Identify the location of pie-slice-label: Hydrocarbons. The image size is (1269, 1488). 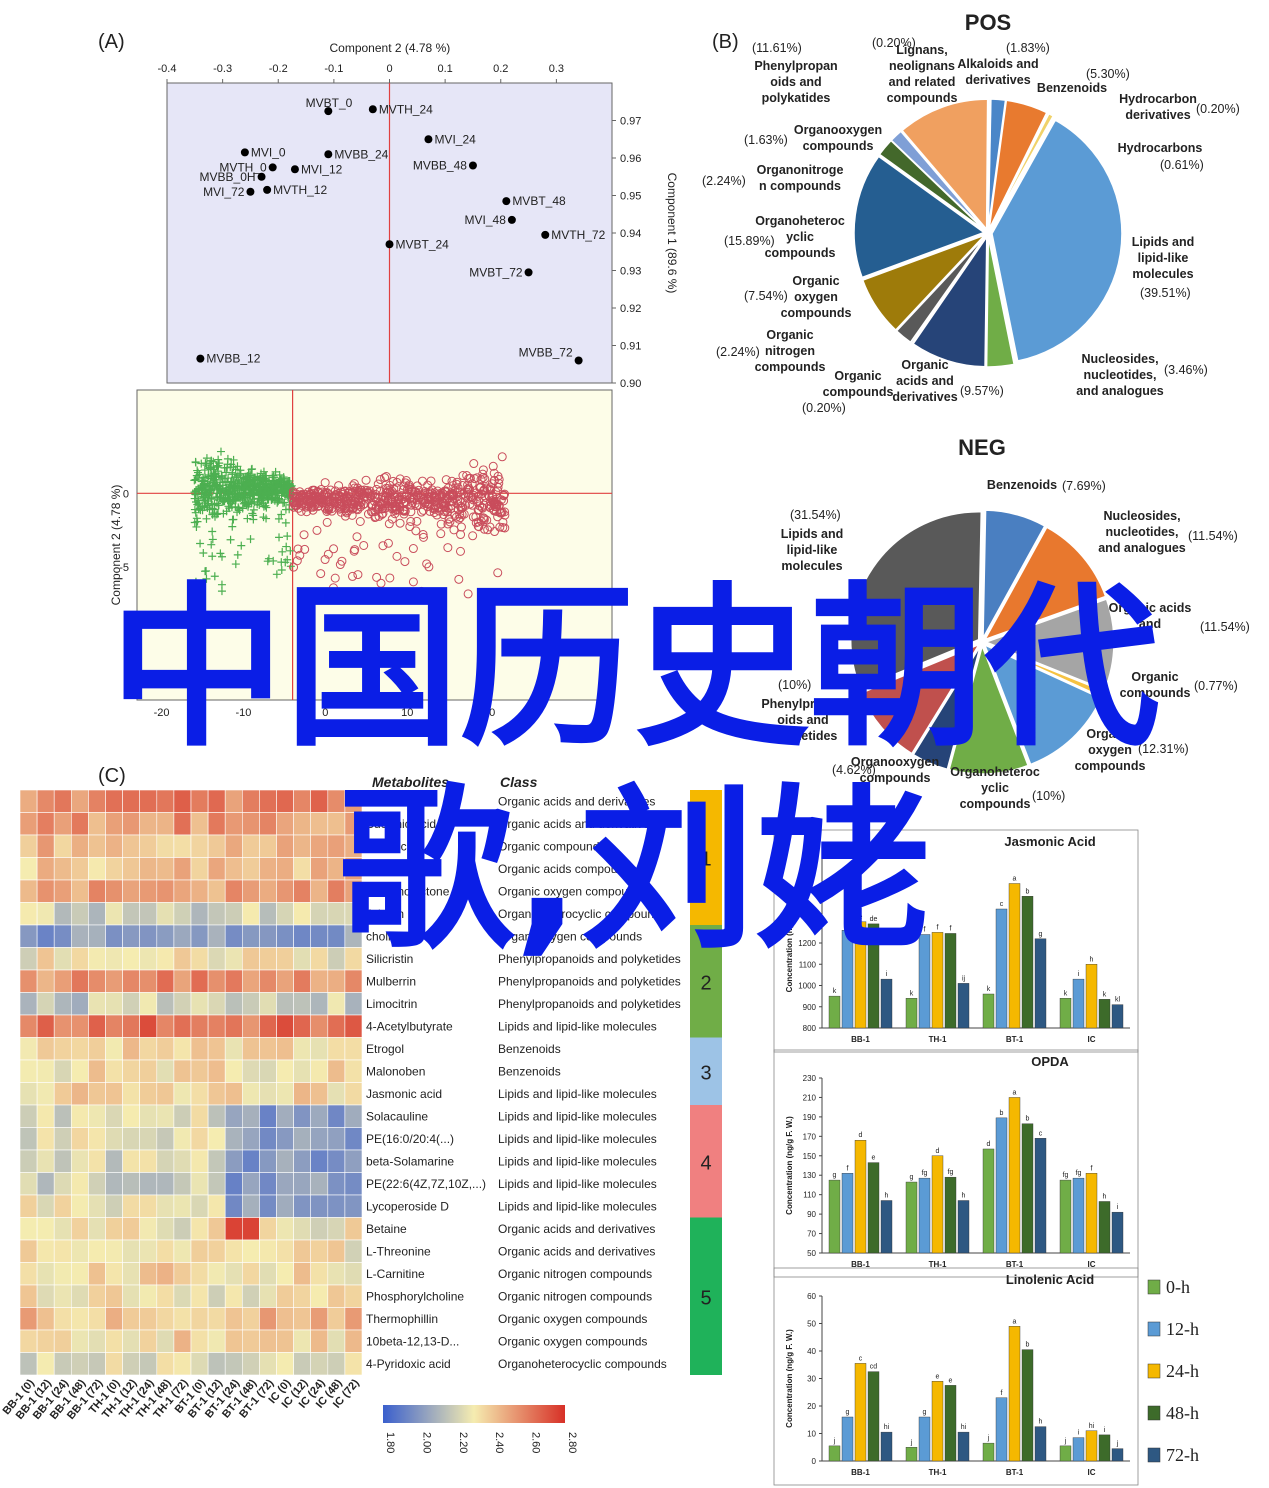
(1160, 148).